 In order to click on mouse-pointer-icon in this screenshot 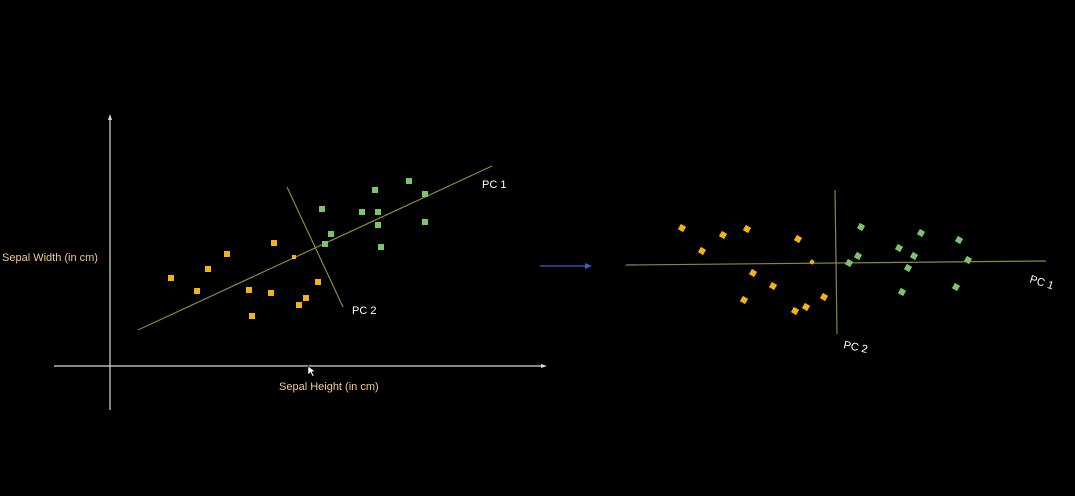, I will do `click(311, 371)`.